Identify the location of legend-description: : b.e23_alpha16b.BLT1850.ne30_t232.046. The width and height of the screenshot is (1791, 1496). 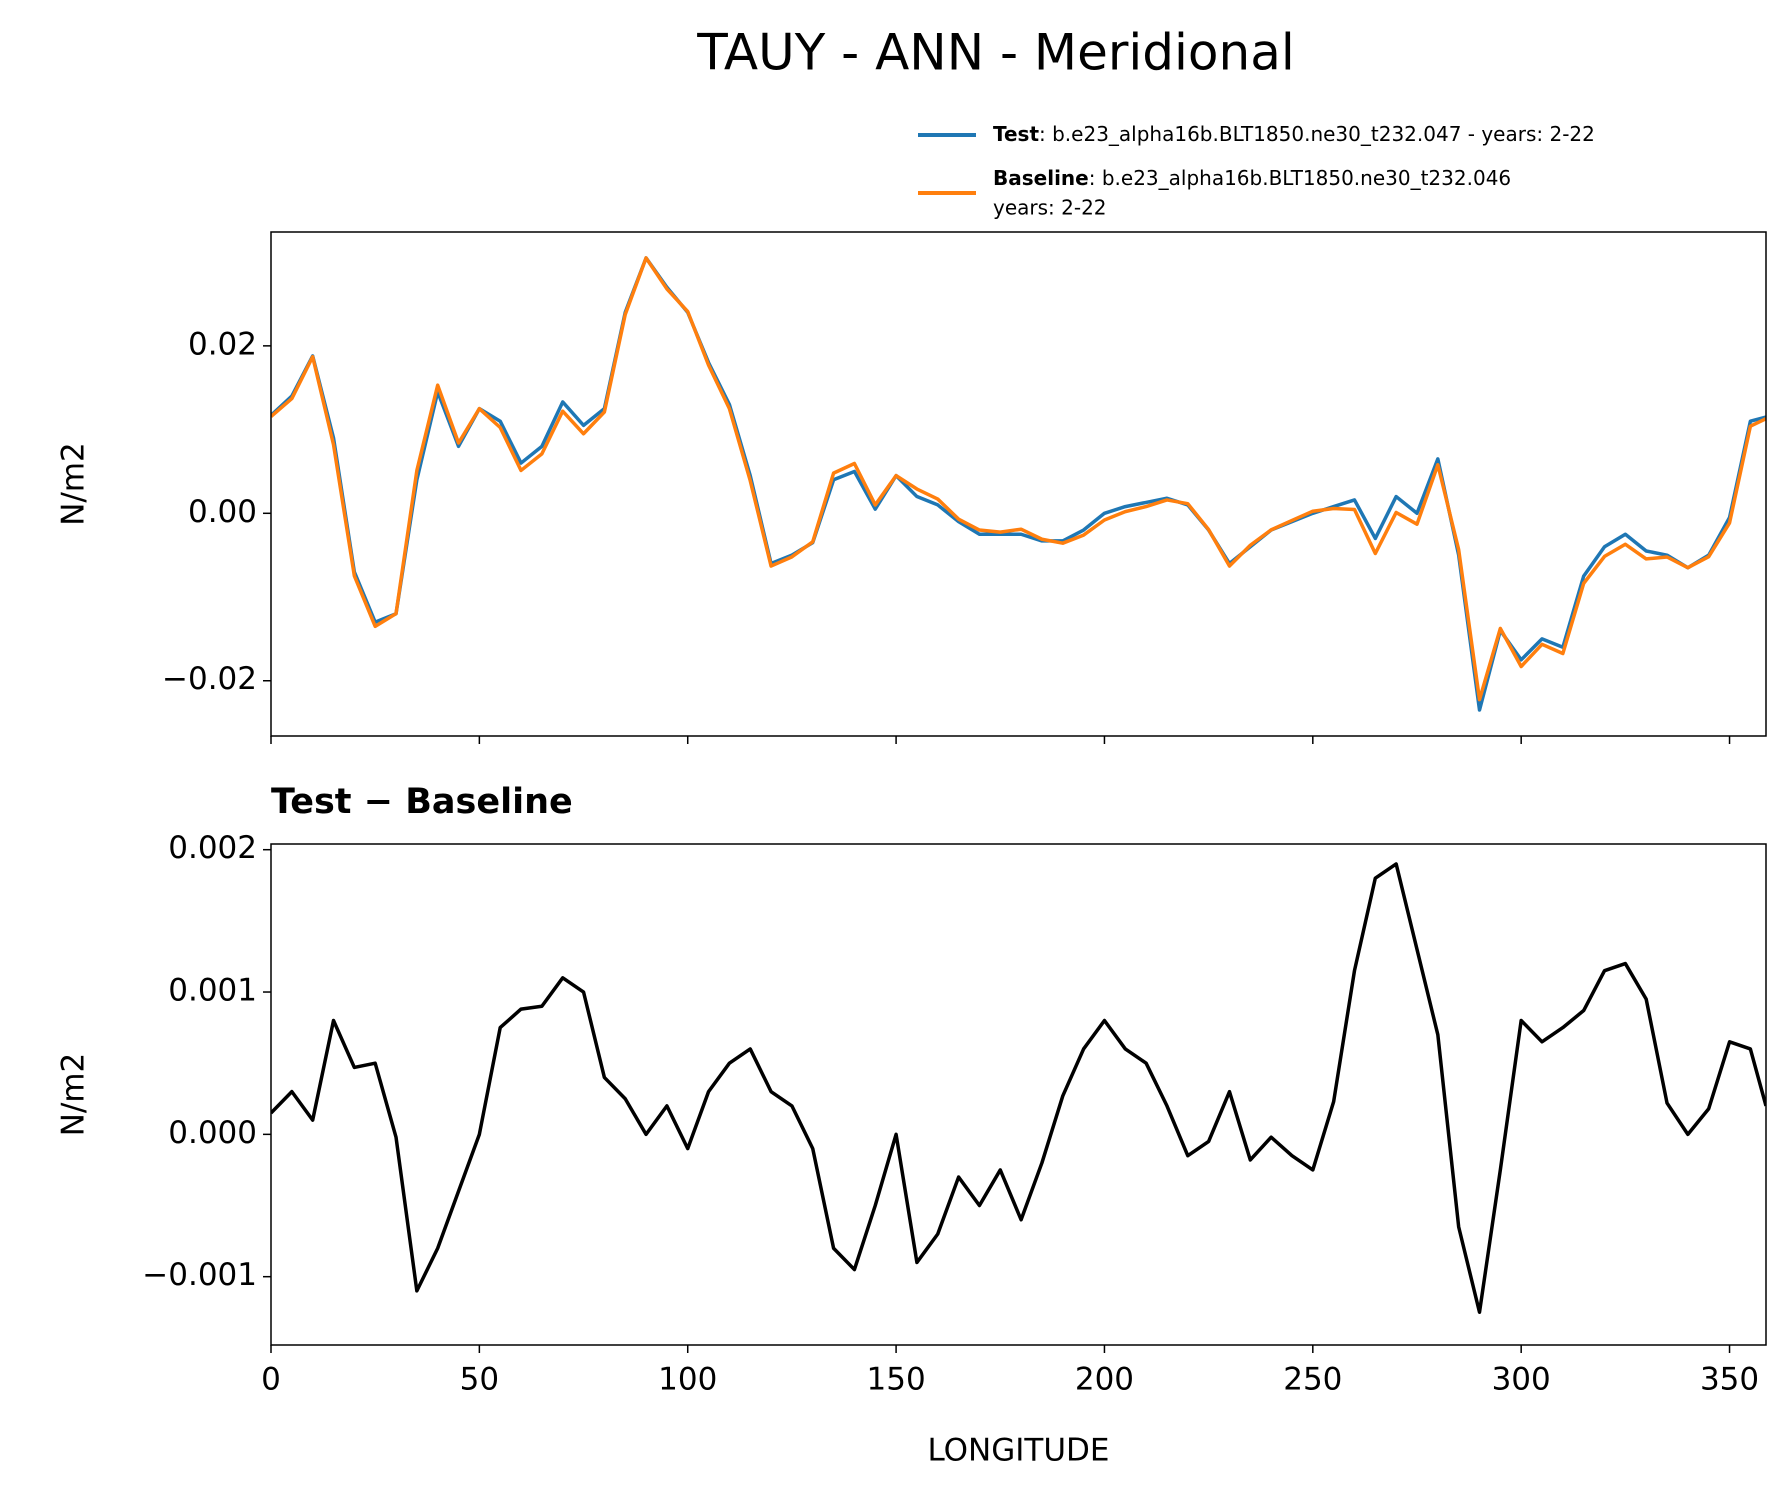
(1300, 178).